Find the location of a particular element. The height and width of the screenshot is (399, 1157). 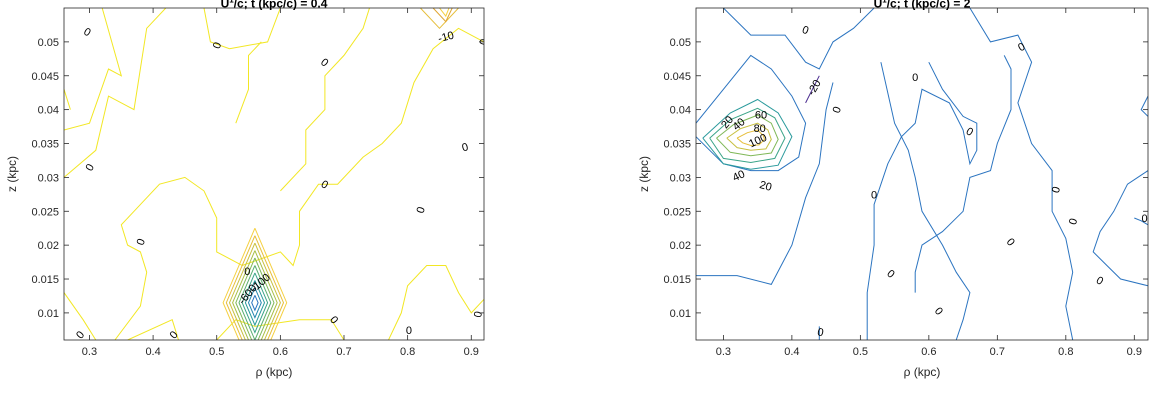

y-tick-label: 0.025 is located at coordinates (45, 212).